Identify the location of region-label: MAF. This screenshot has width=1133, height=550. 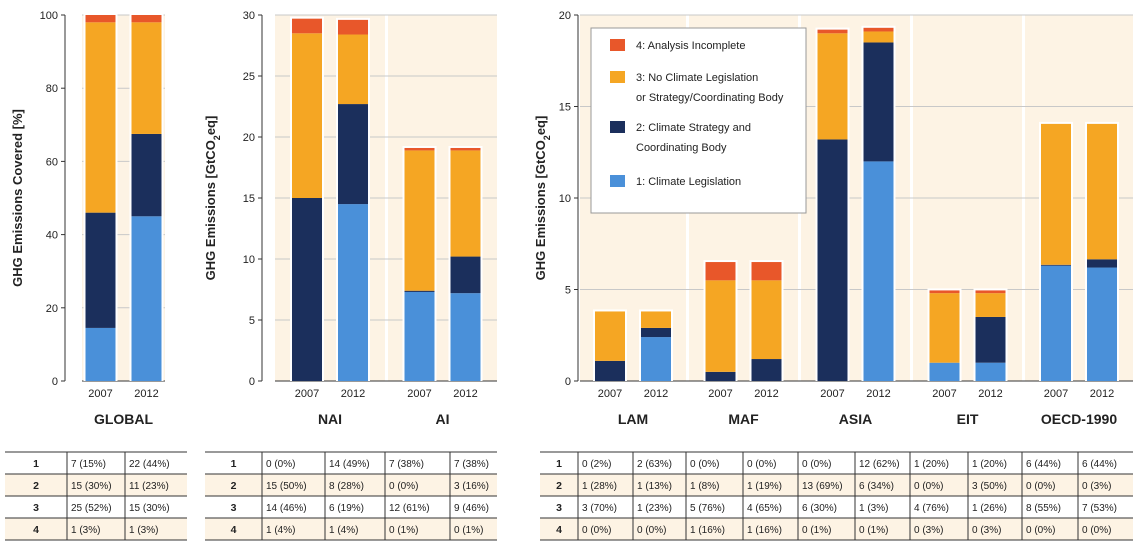
(743, 419).